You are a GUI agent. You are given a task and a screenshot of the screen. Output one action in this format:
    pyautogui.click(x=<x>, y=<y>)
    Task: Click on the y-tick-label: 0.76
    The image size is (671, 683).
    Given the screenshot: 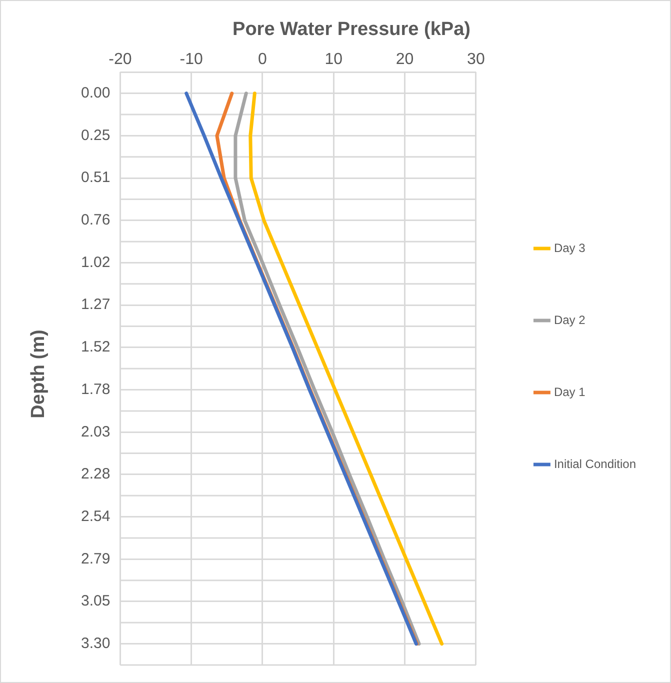 What is the action you would take?
    pyautogui.click(x=95, y=220)
    